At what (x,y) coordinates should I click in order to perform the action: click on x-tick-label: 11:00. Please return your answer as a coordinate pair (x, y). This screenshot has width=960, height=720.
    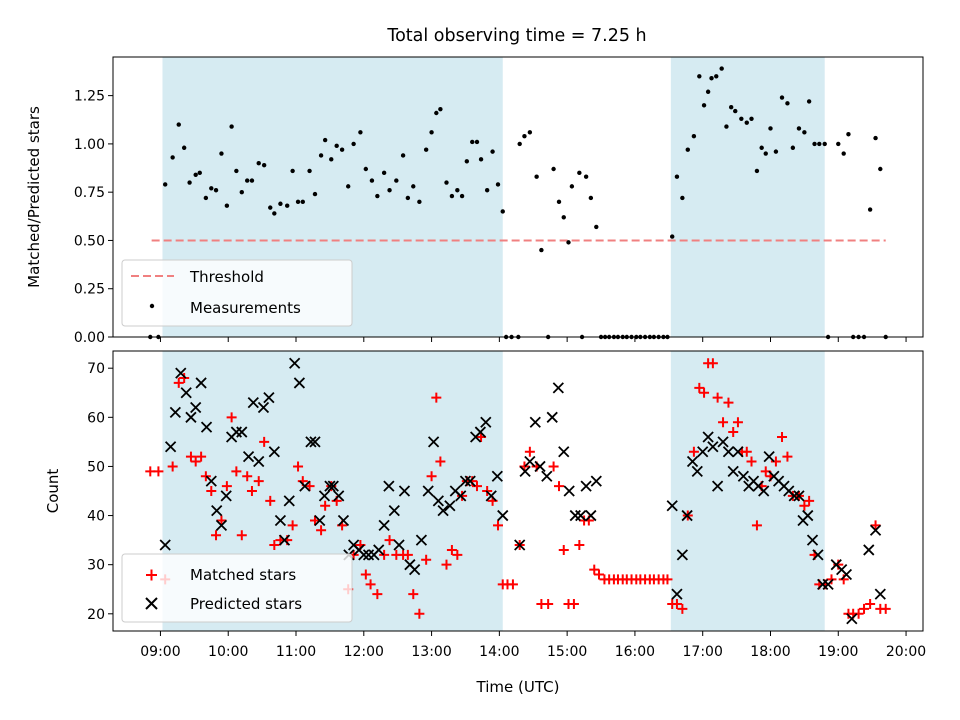
    Looking at the image, I should click on (296, 652).